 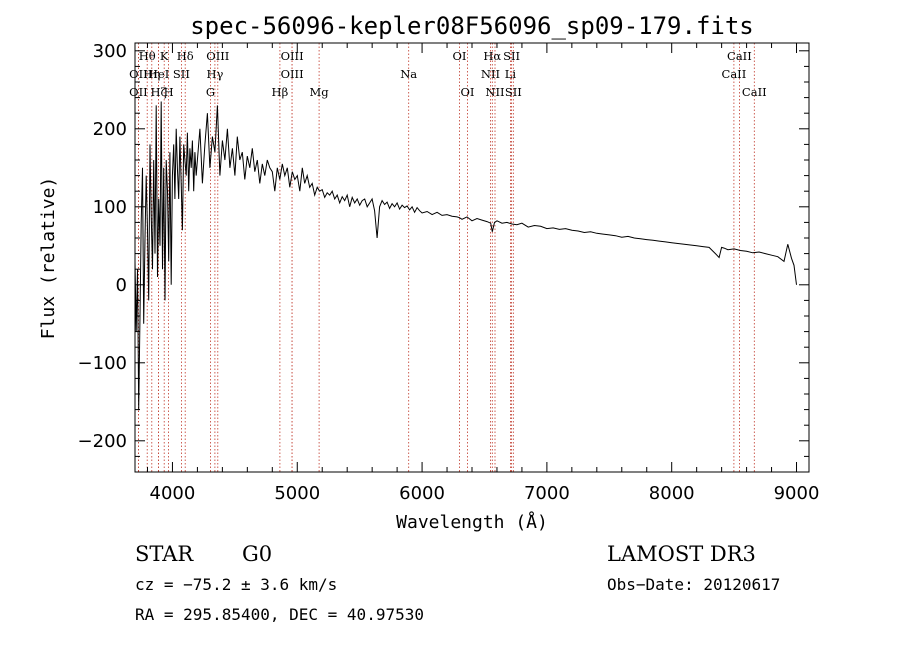 I want to click on x-tick-label: 6000, so click(x=422, y=493).